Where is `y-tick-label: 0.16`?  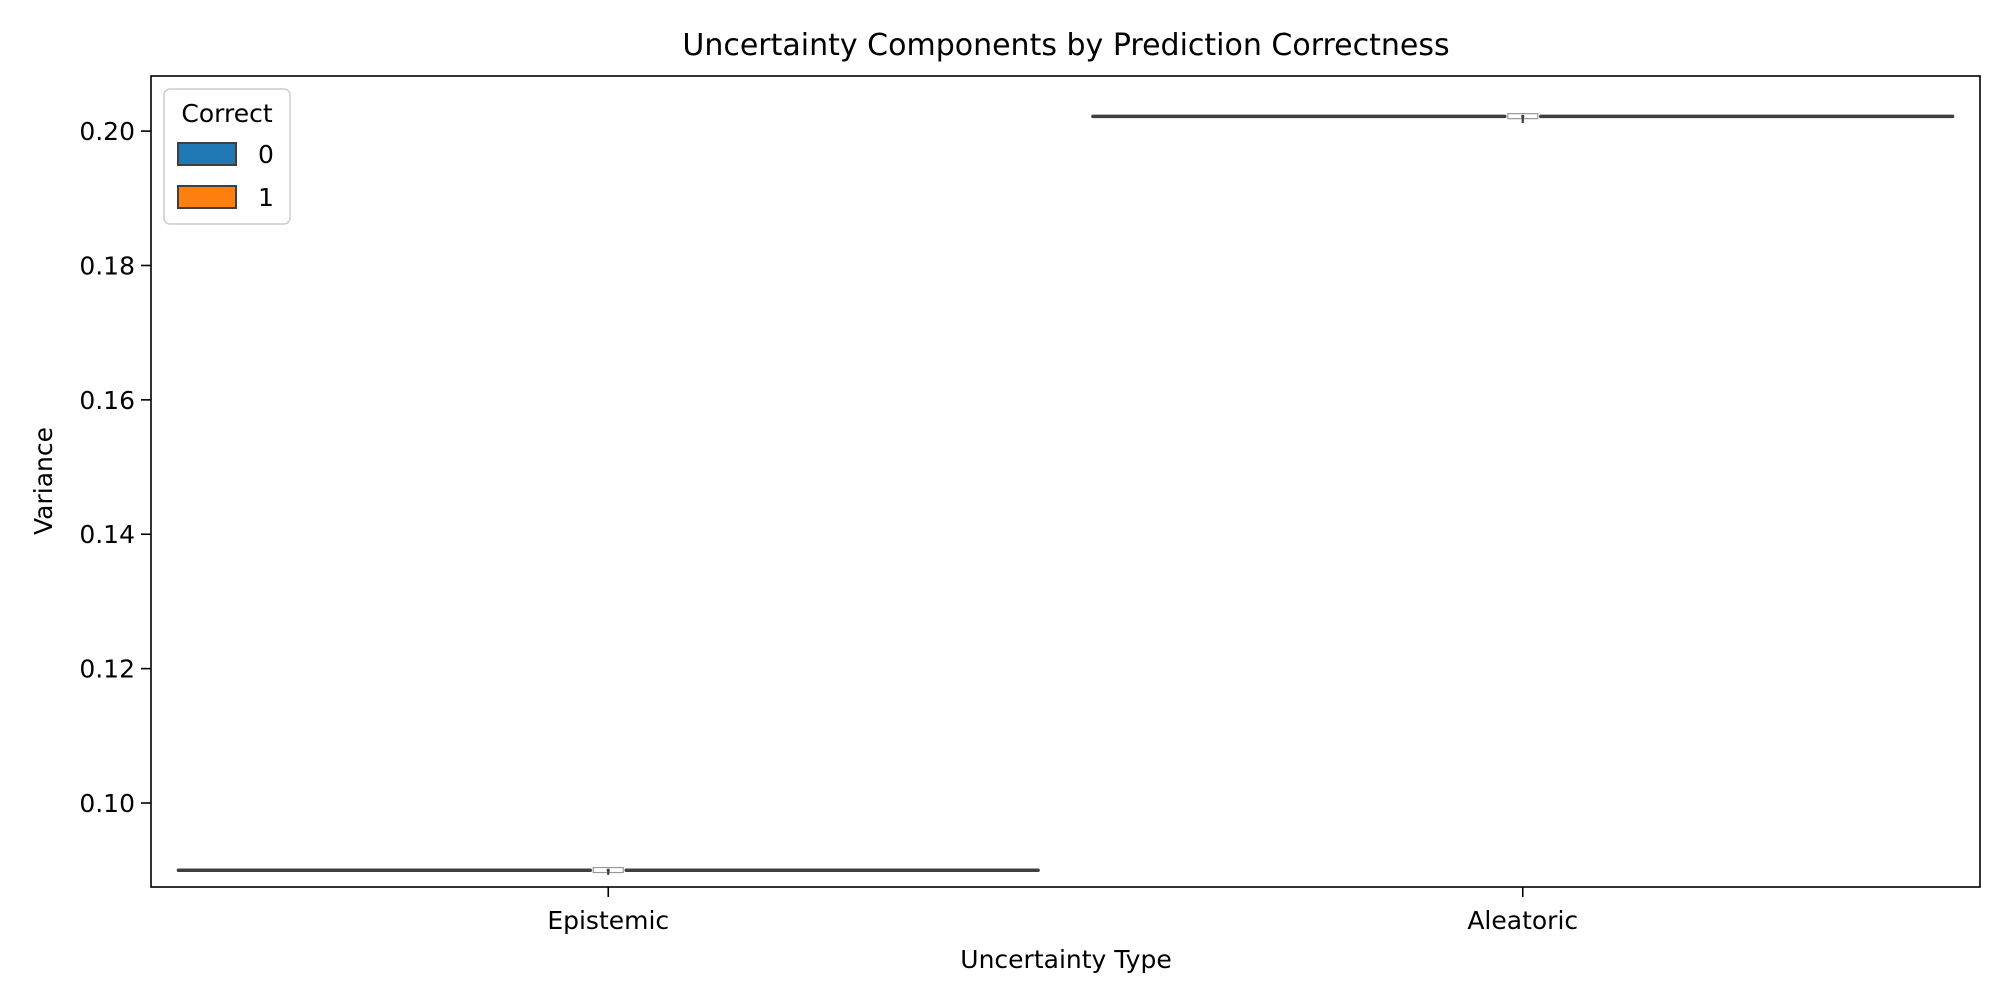 y-tick-label: 0.16 is located at coordinates (107, 400).